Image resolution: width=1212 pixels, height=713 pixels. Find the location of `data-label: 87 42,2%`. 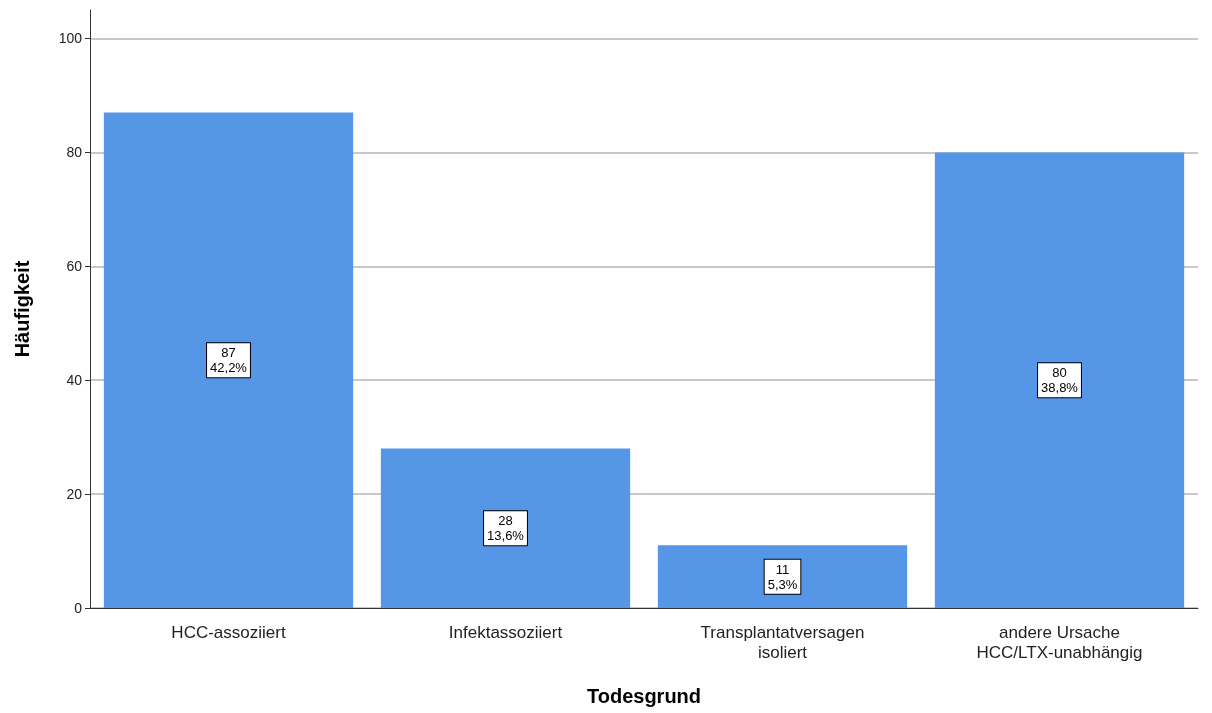

data-label: 87 42,2% is located at coordinates (229, 360).